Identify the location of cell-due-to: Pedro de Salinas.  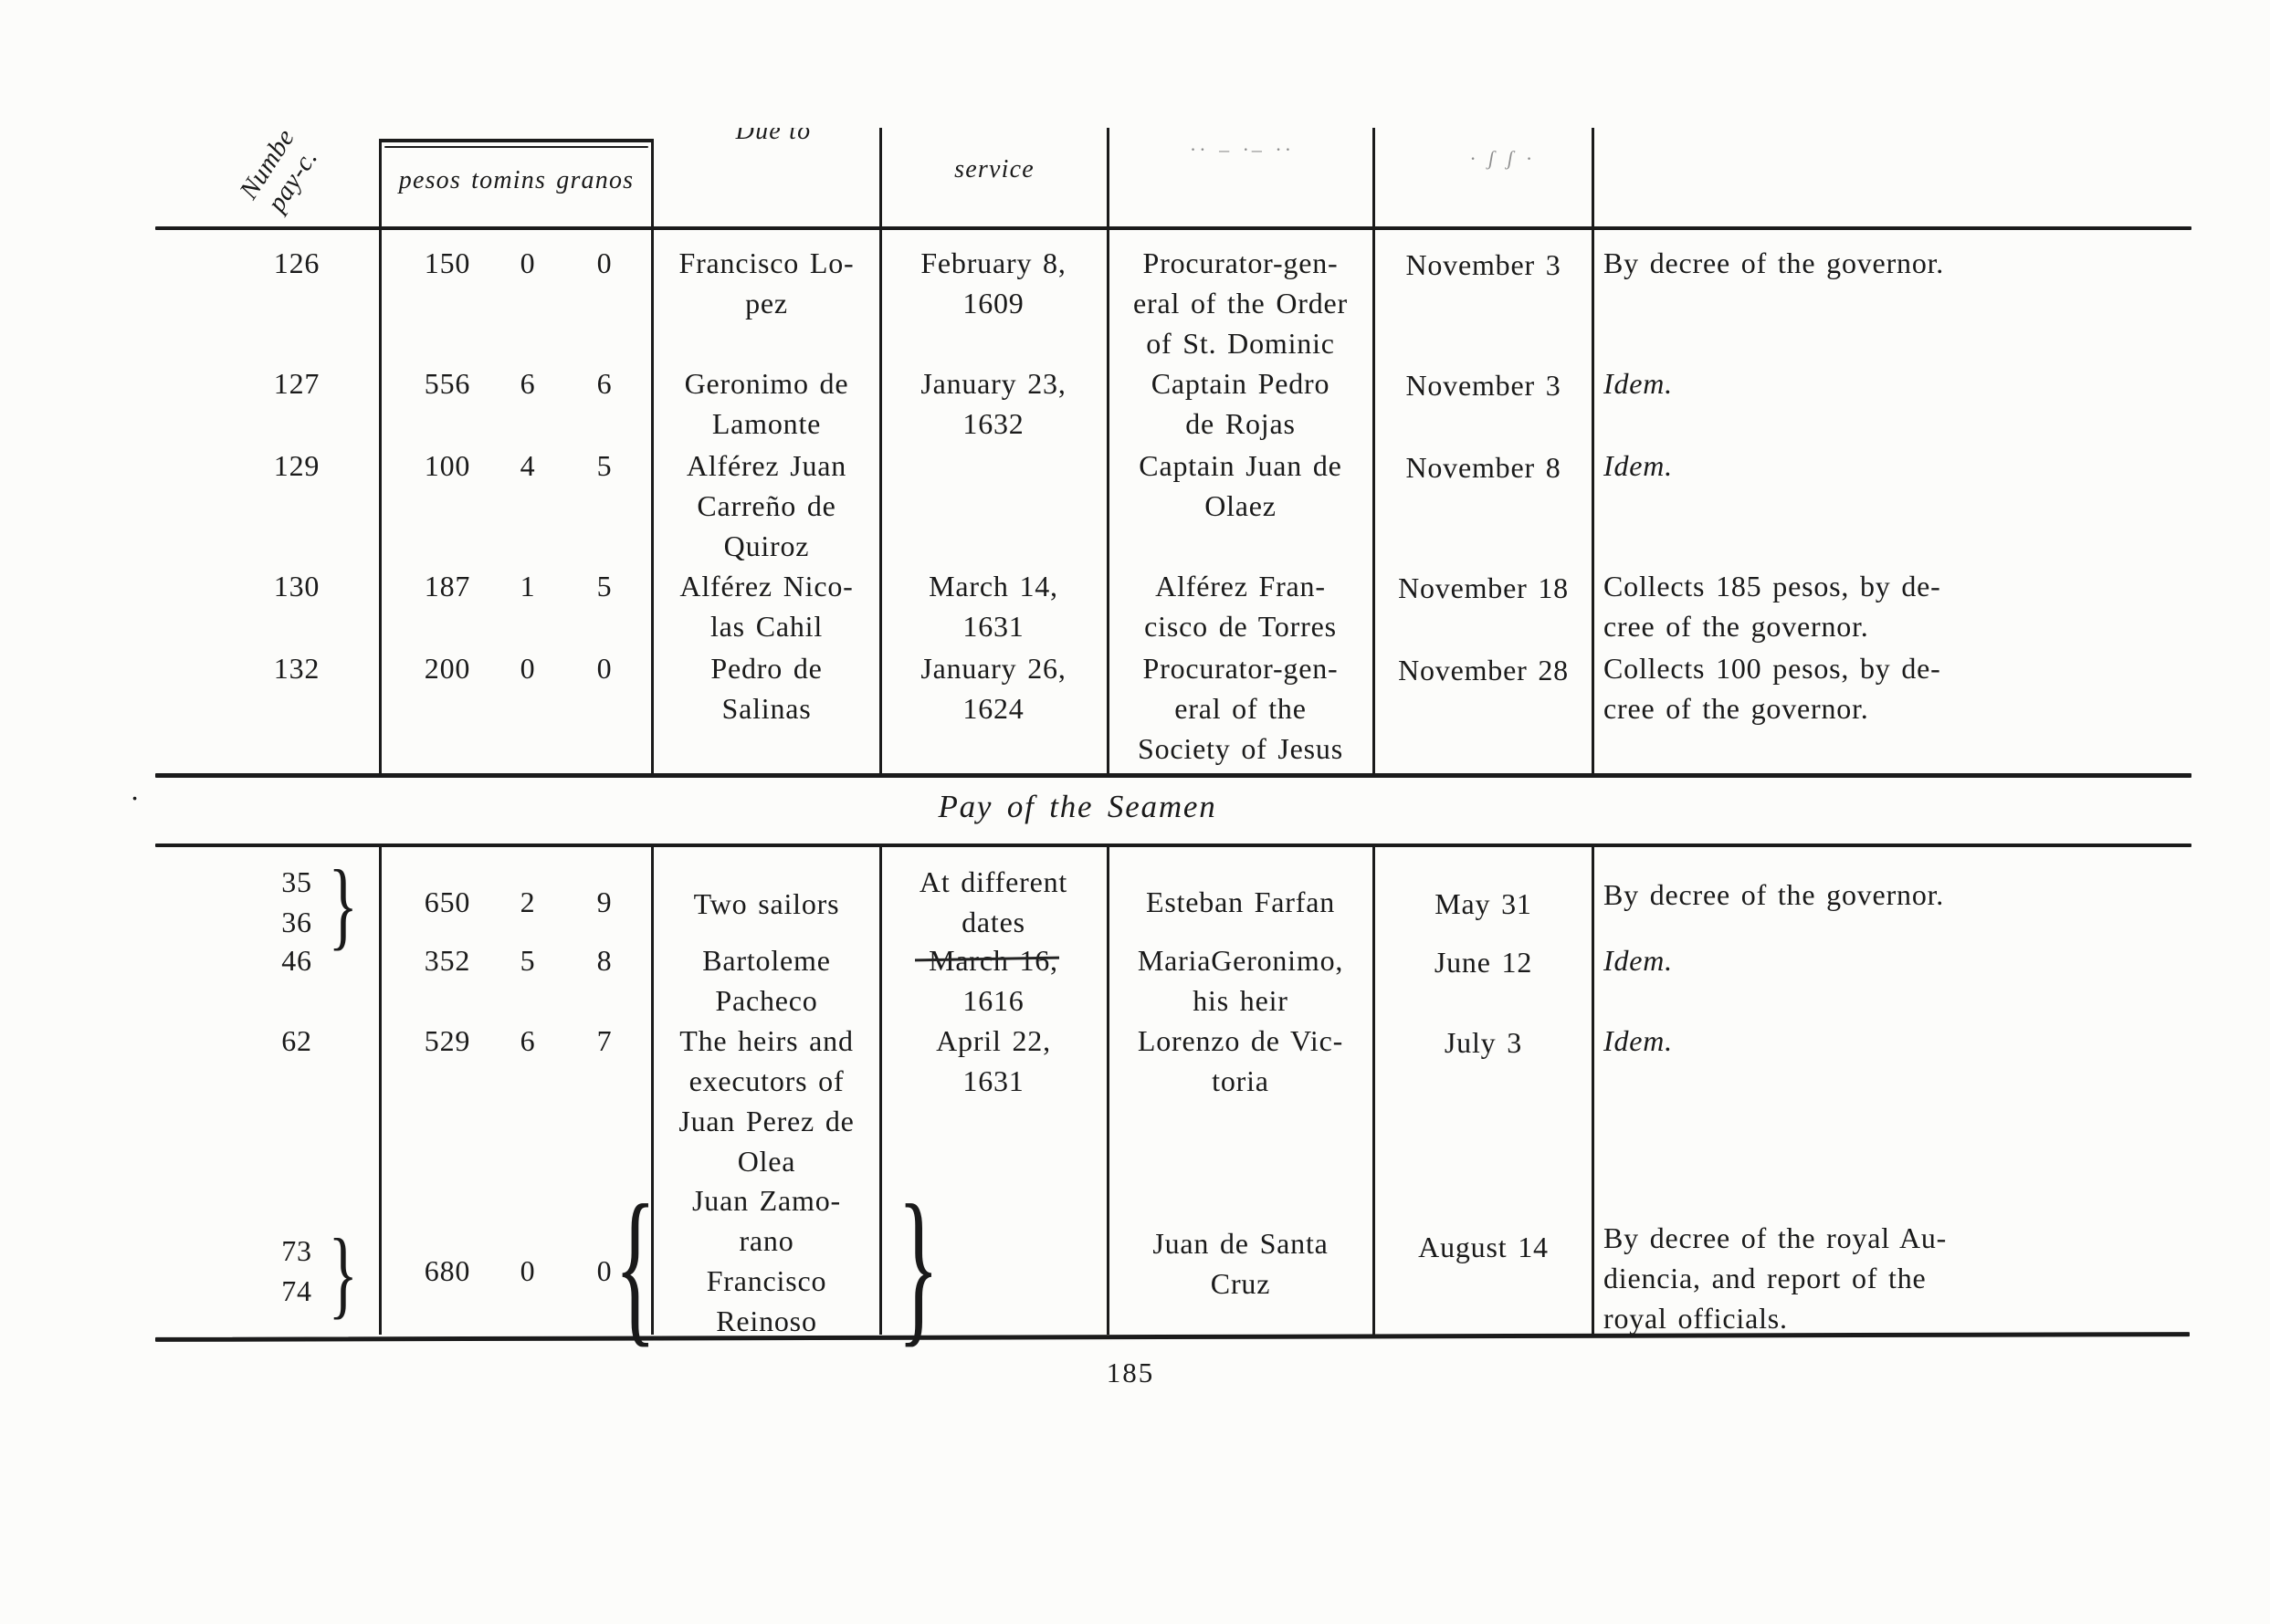
(766, 688).